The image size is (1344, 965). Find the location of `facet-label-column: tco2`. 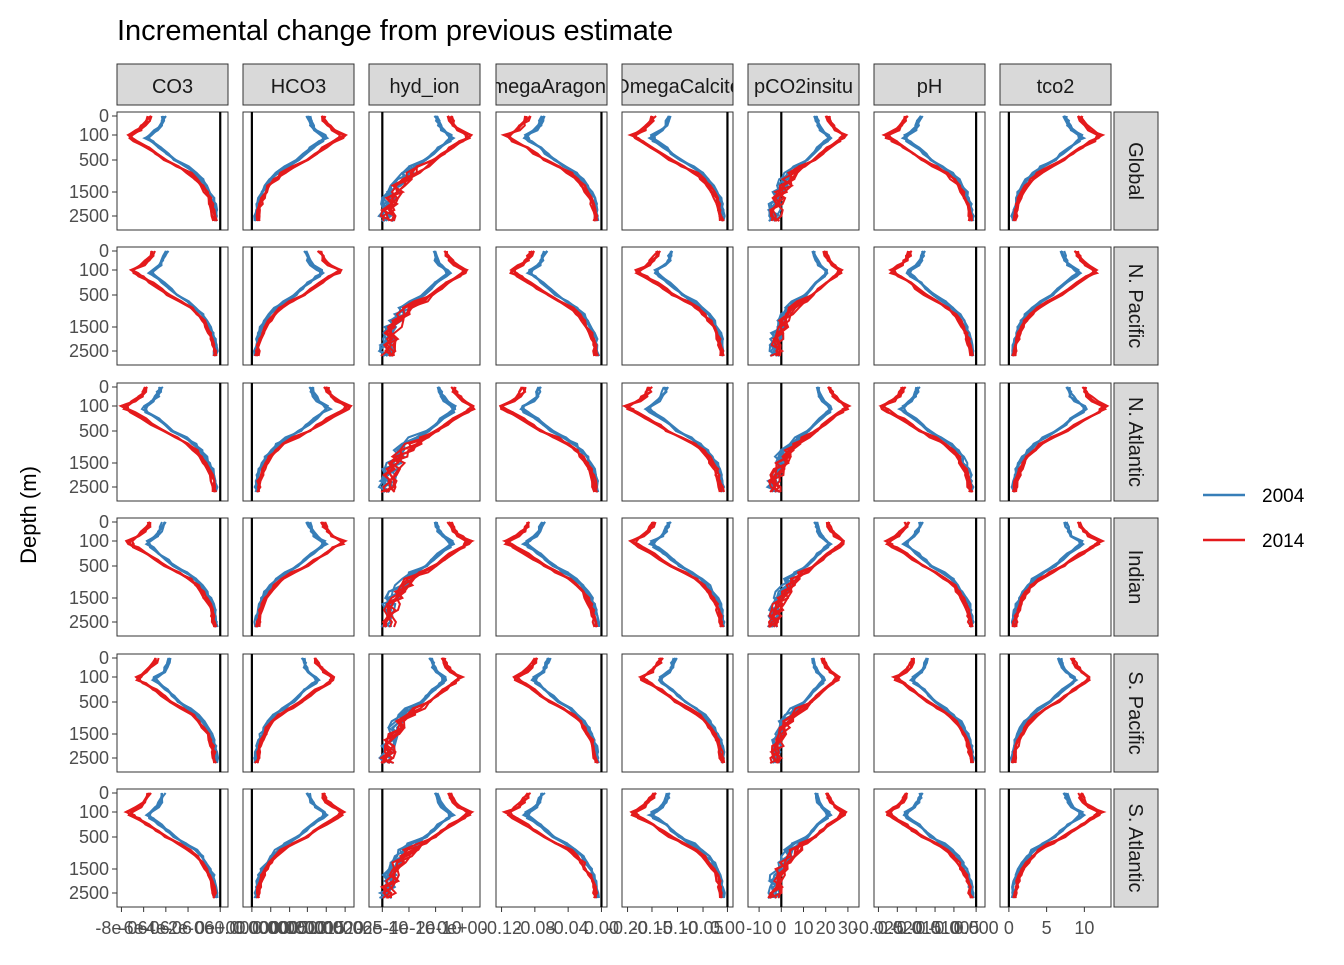

facet-label-column: tco2 is located at coordinates (1056, 87).